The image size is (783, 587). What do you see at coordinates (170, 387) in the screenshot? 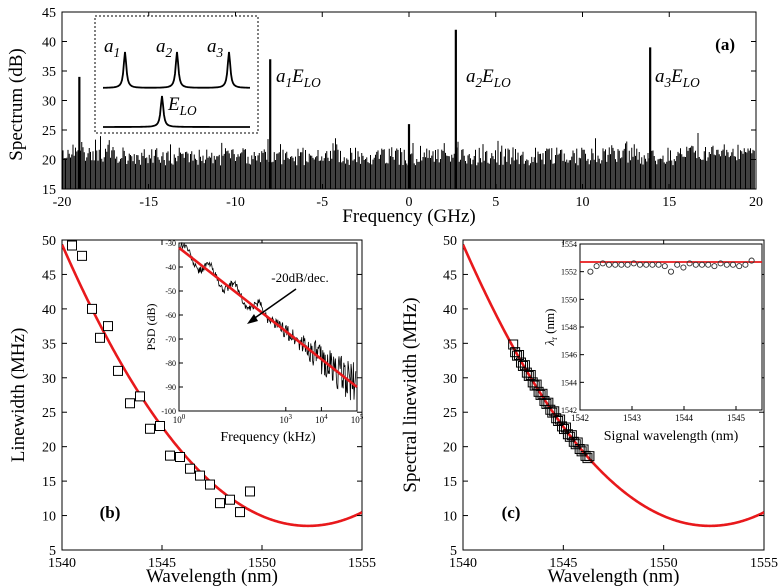
I see `inset-y-tick-label: -90` at bounding box center [170, 387].